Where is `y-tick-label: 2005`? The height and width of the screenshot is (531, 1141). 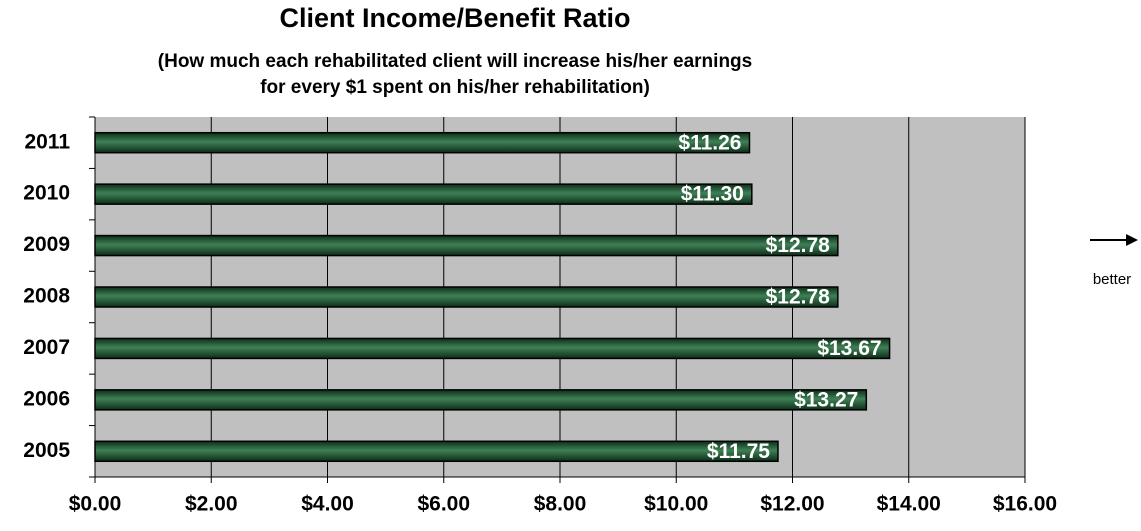 y-tick-label: 2005 is located at coordinates (46, 450).